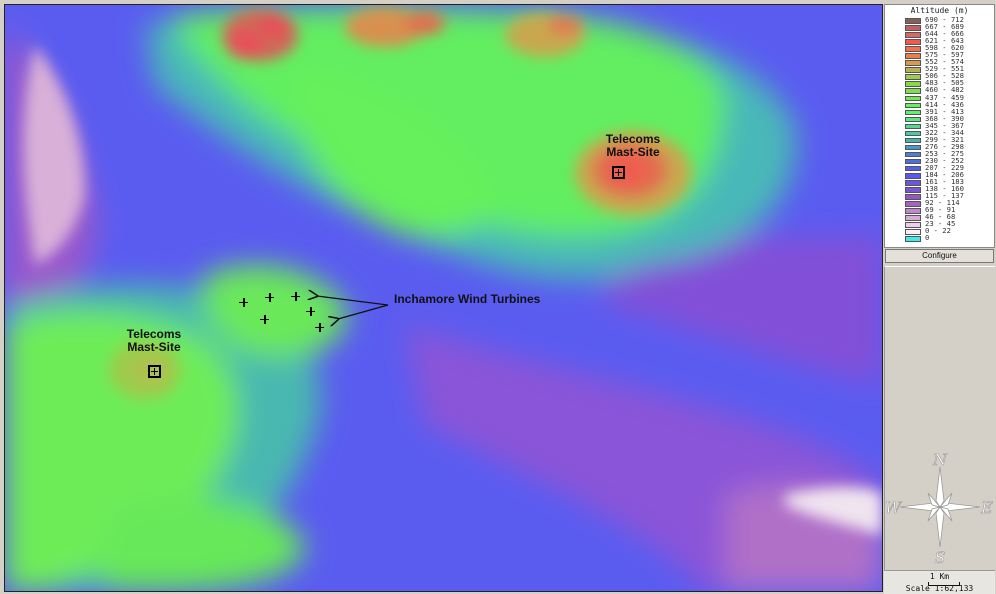 This screenshot has width=996, height=594. I want to click on compass-rose-icon: N S W E, so click(939, 507).